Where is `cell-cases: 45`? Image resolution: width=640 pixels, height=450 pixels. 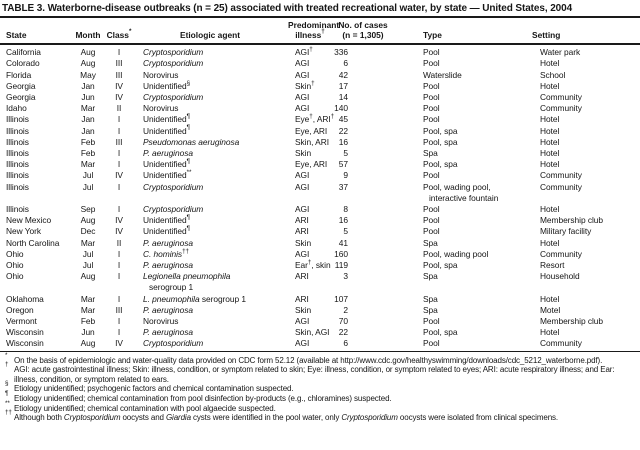
cell-cases: 45 is located at coordinates (343, 119).